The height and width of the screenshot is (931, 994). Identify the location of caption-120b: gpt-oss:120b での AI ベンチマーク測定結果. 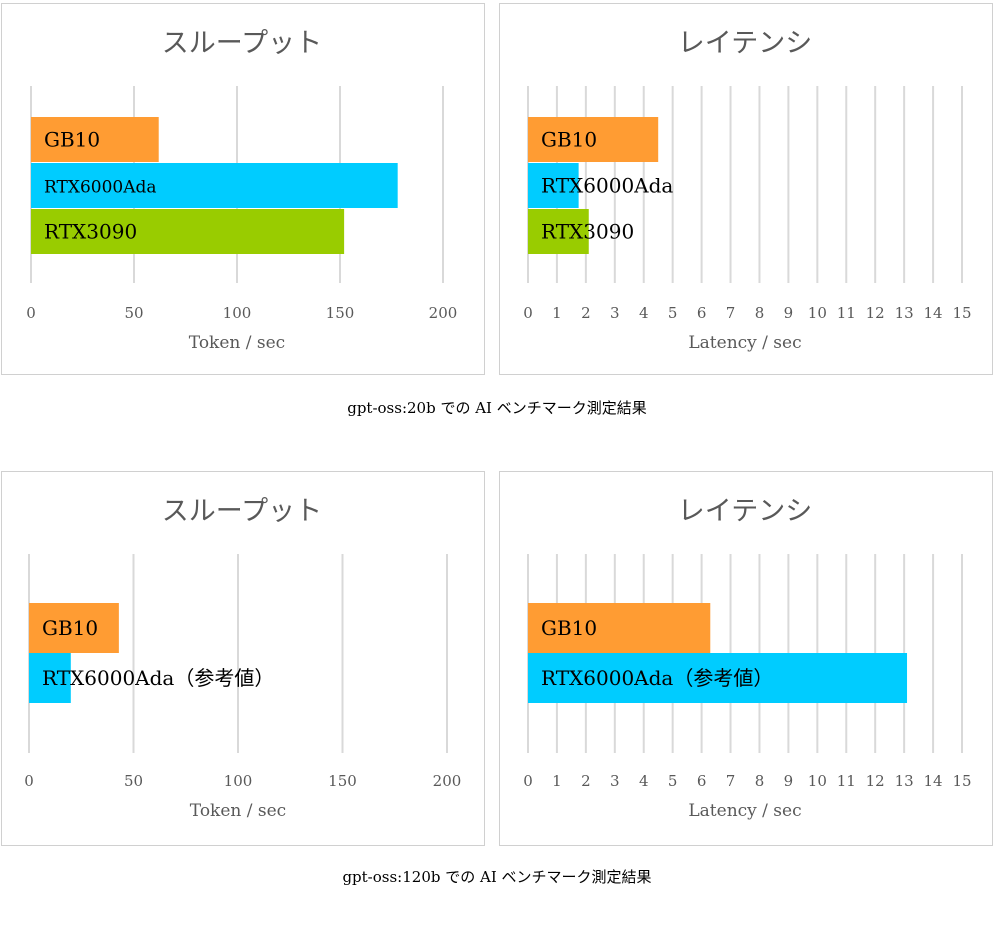
(497, 877).